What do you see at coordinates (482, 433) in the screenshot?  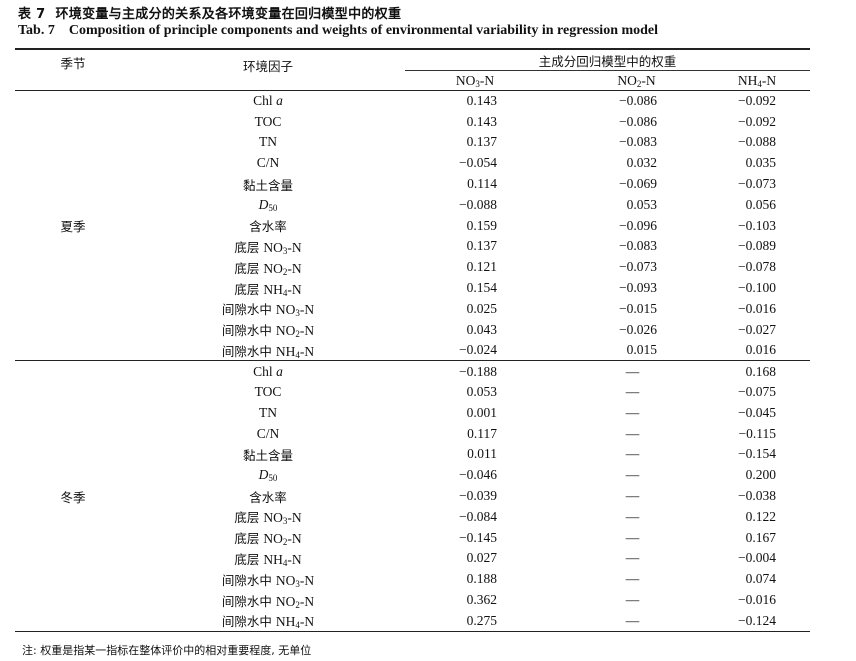 I see `weight-cell-no3-n: 0.117` at bounding box center [482, 433].